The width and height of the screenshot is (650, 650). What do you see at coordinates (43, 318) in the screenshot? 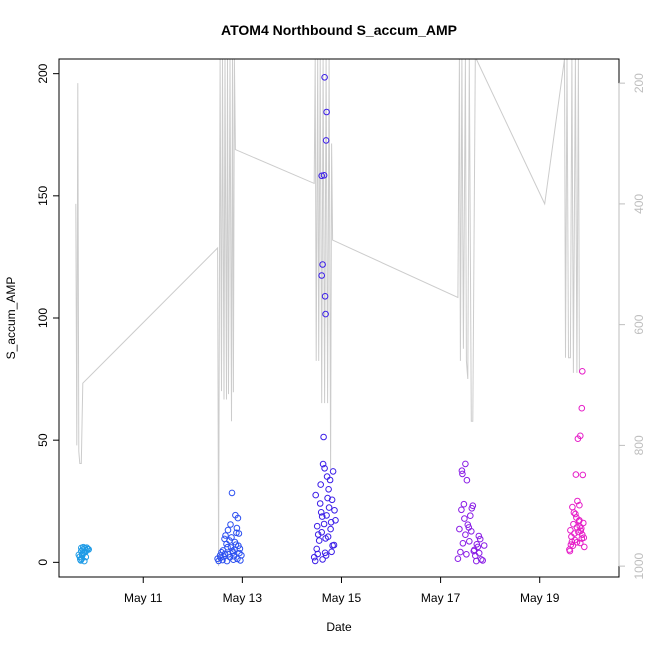
I see `y-tick-label: 100` at bounding box center [43, 318].